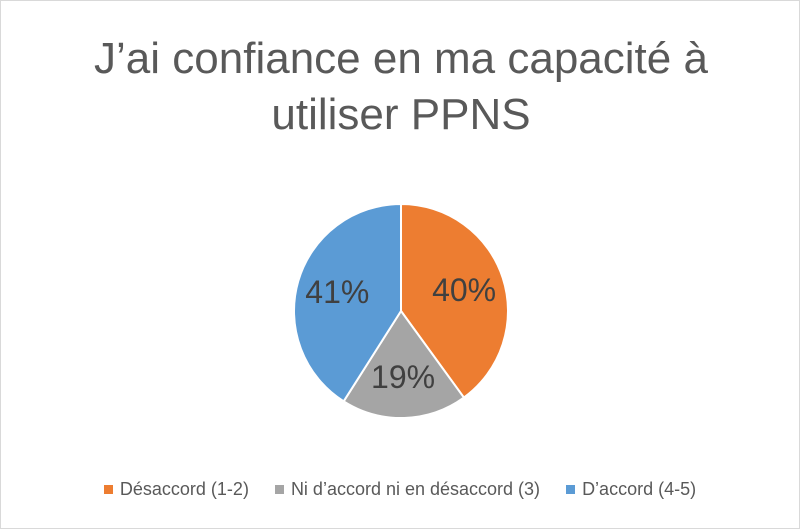 Image resolution: width=800 pixels, height=529 pixels. Describe the element at coordinates (184, 489) in the screenshot. I see `legend-label: Désaccord (1-2)` at that location.